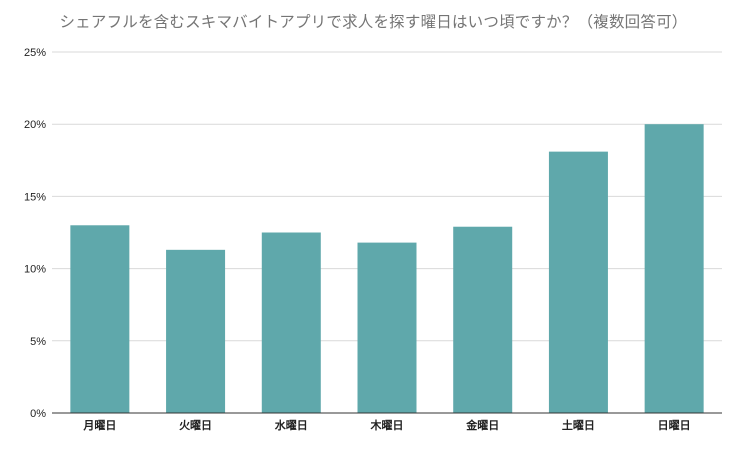  I want to click on x-category-label: 木曜日, so click(387, 425).